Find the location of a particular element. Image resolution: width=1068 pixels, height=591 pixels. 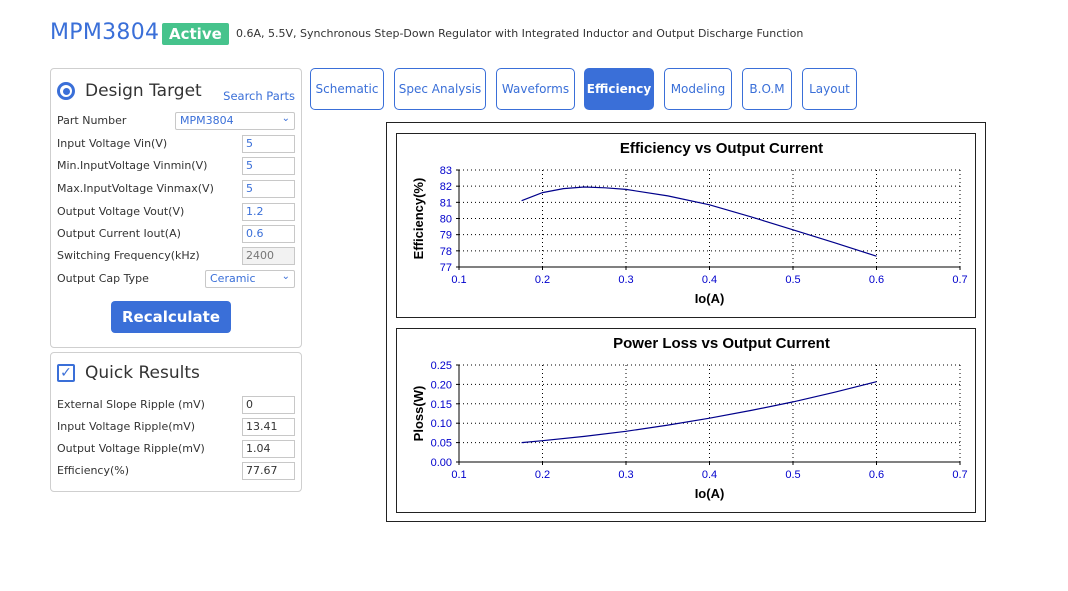

y-tick-label: 80 is located at coordinates (446, 220).